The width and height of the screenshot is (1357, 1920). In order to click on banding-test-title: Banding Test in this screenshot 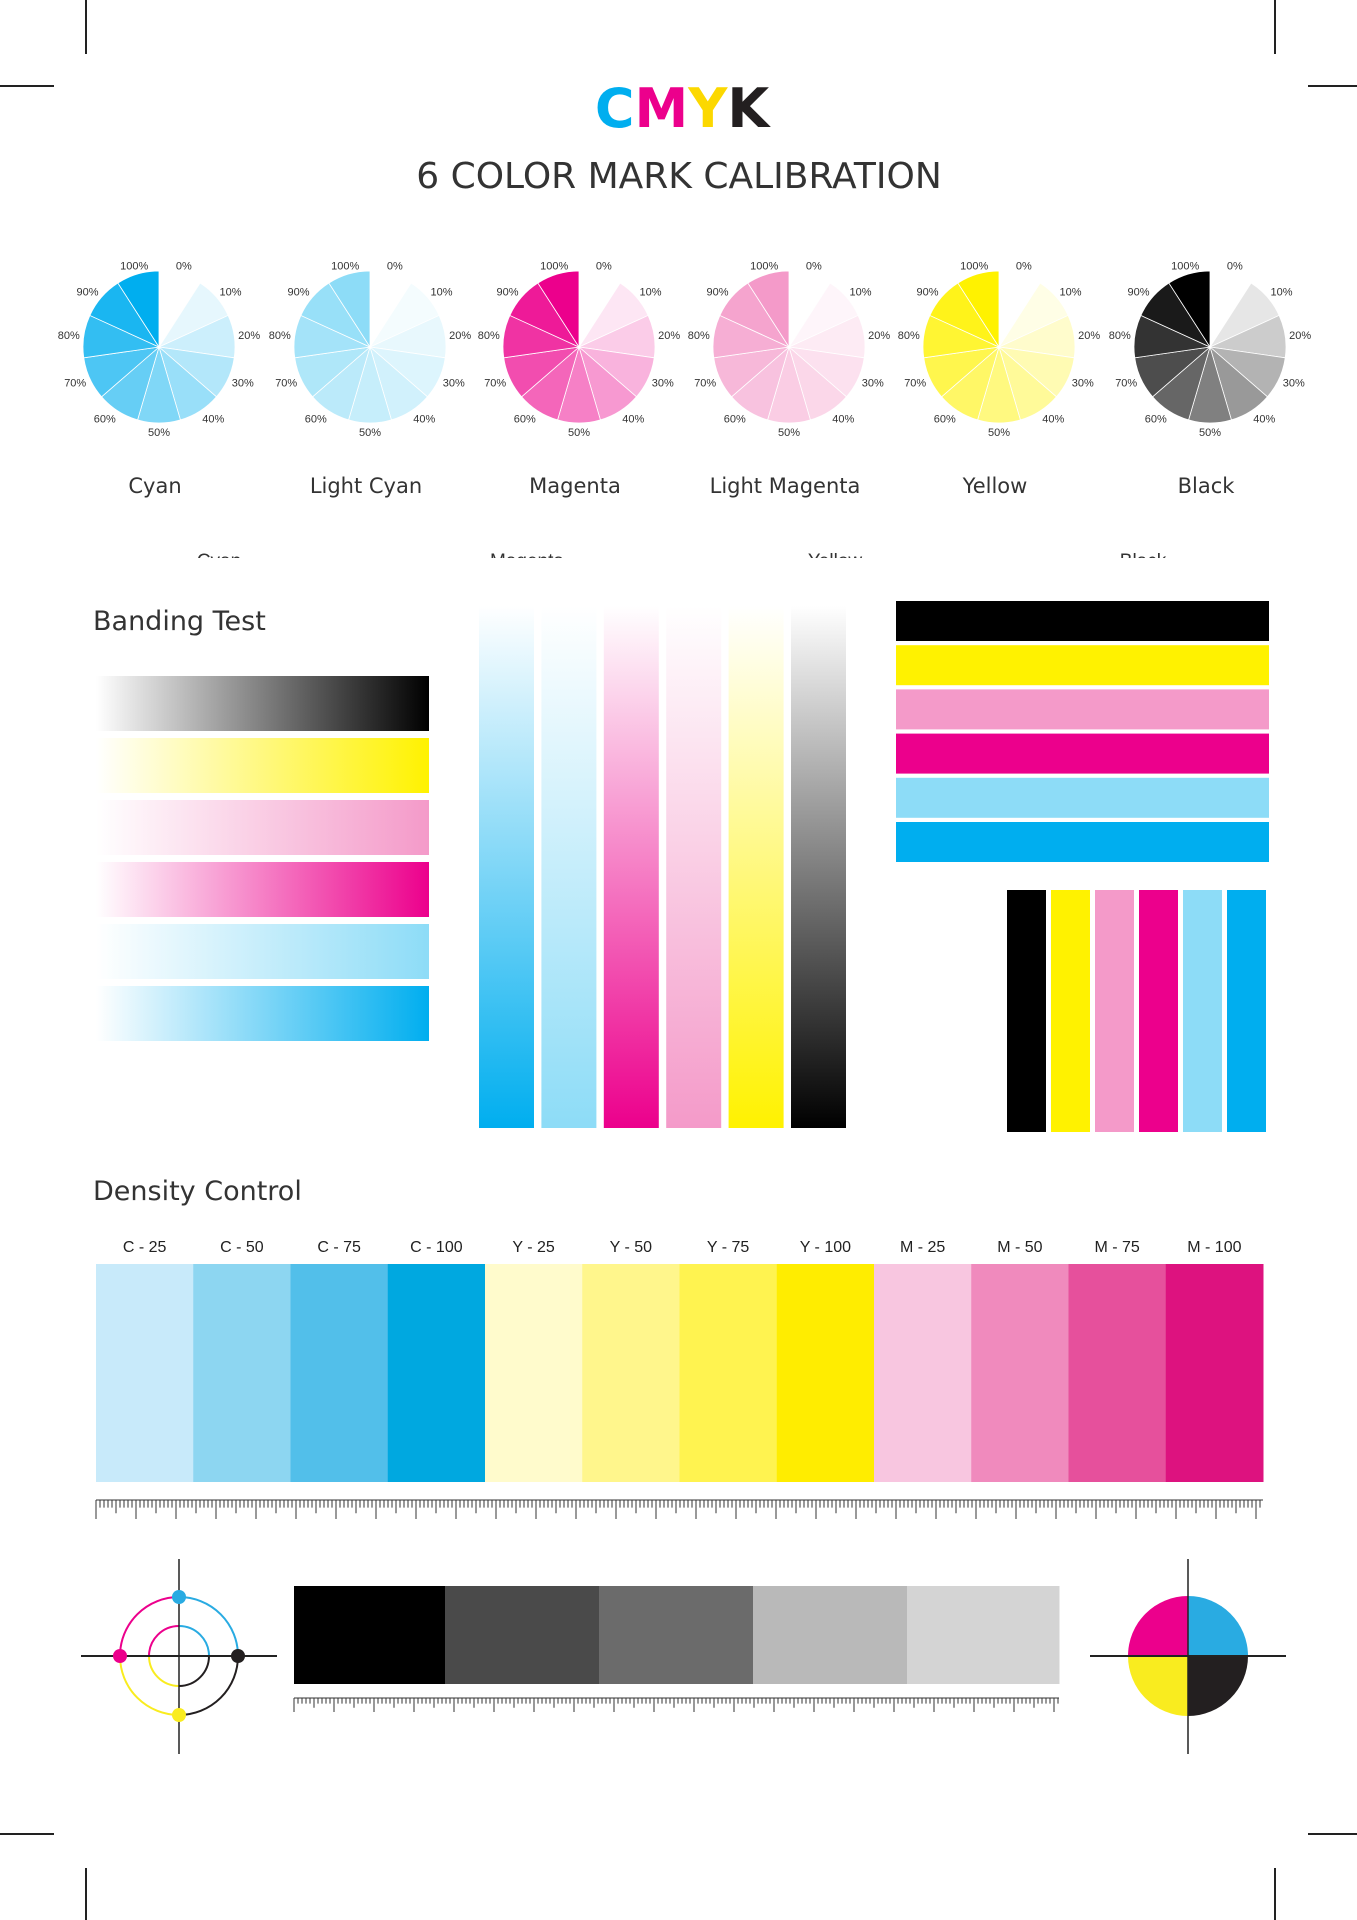, I will do `click(179, 621)`.